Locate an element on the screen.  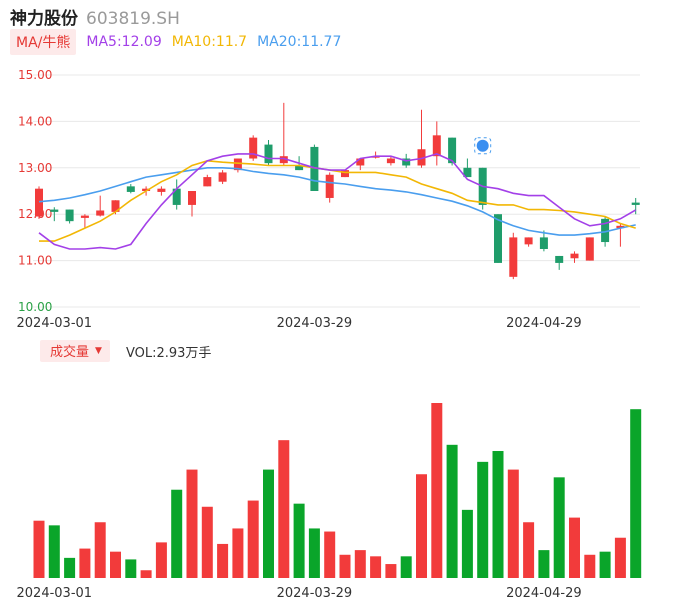
volume-x-tick-label: 2024-03-01 is located at coordinates (55, 593).